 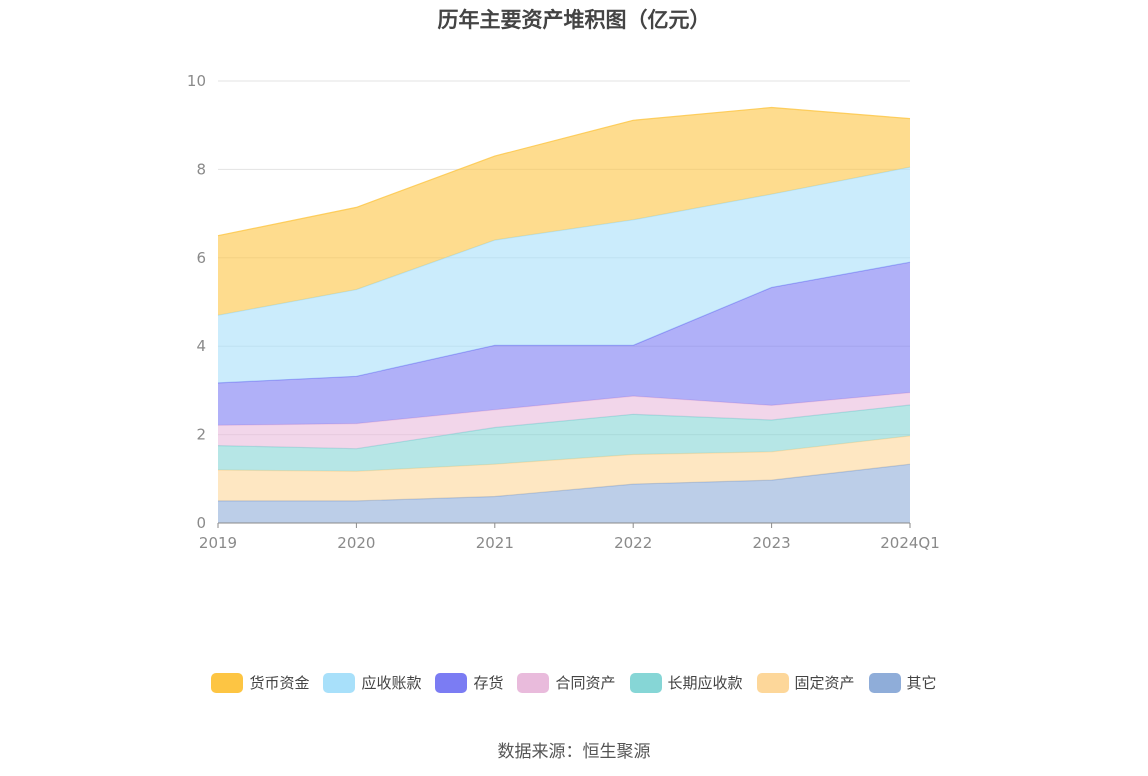 What do you see at coordinates (921, 683) in the screenshot?
I see `legend-label: 其它` at bounding box center [921, 683].